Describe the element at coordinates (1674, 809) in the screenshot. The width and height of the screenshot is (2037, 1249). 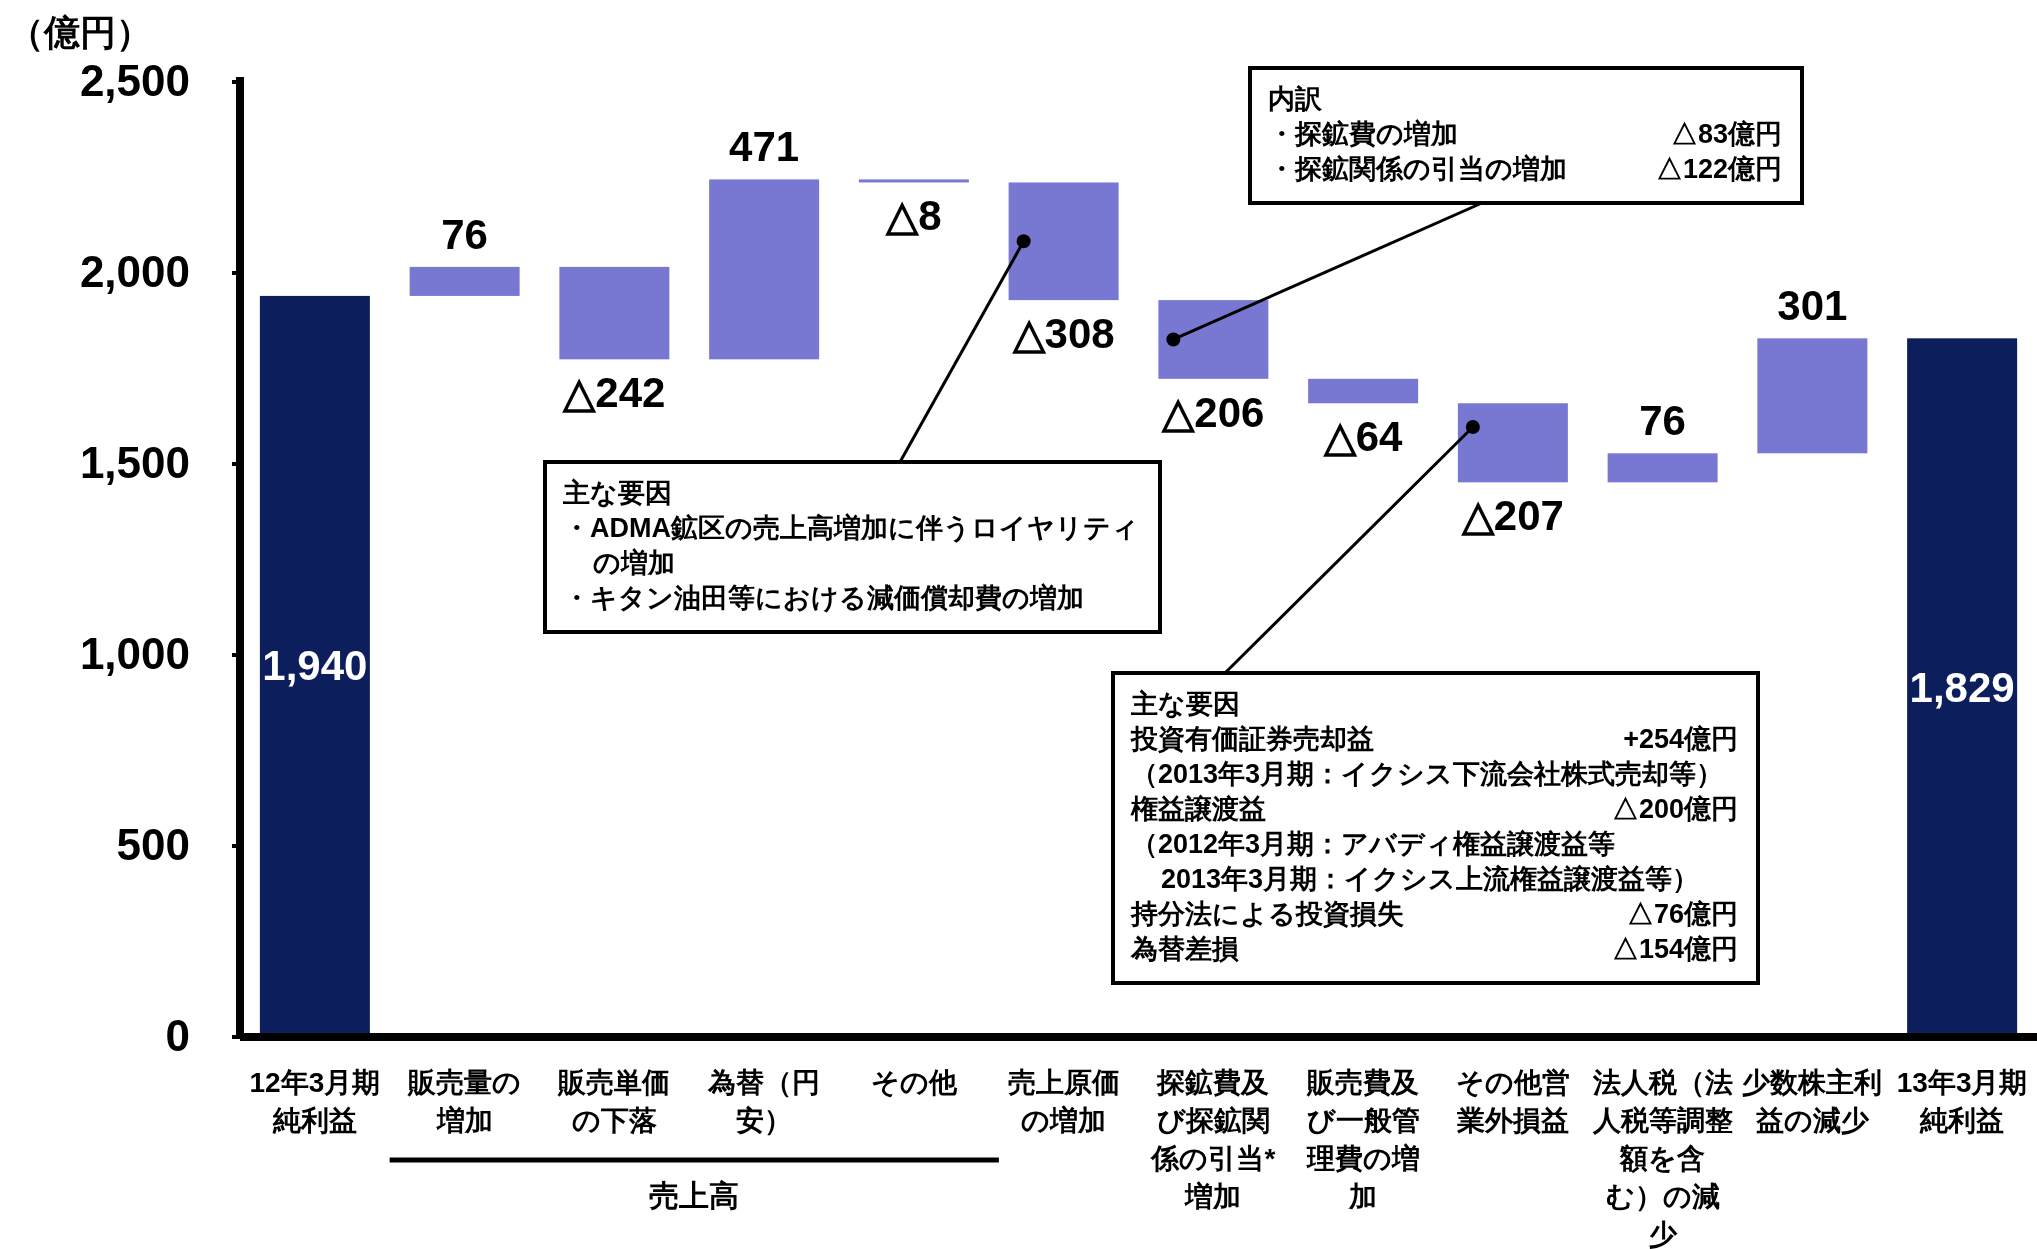
I see `annotation: △200億円` at that location.